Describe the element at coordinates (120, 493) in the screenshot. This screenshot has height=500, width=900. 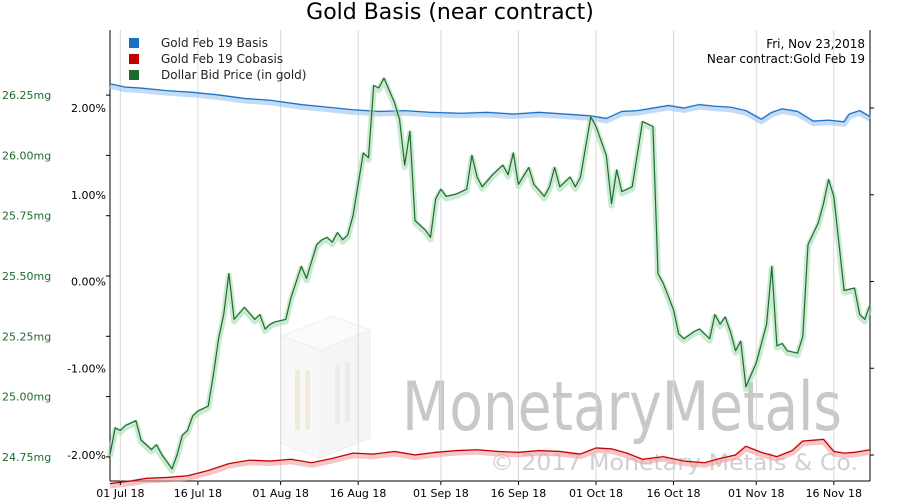
I see `x-tick-label: 01 Jul 18` at that location.